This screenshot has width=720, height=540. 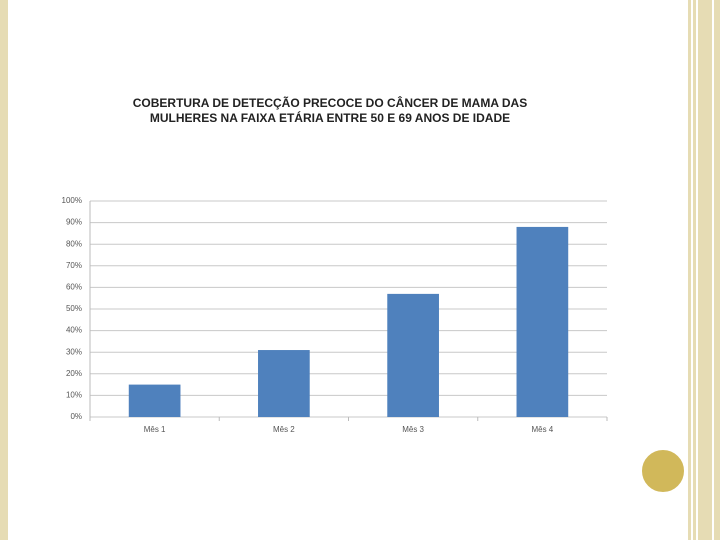 What do you see at coordinates (74, 395) in the screenshot?
I see `y-tick-label: 10%` at bounding box center [74, 395].